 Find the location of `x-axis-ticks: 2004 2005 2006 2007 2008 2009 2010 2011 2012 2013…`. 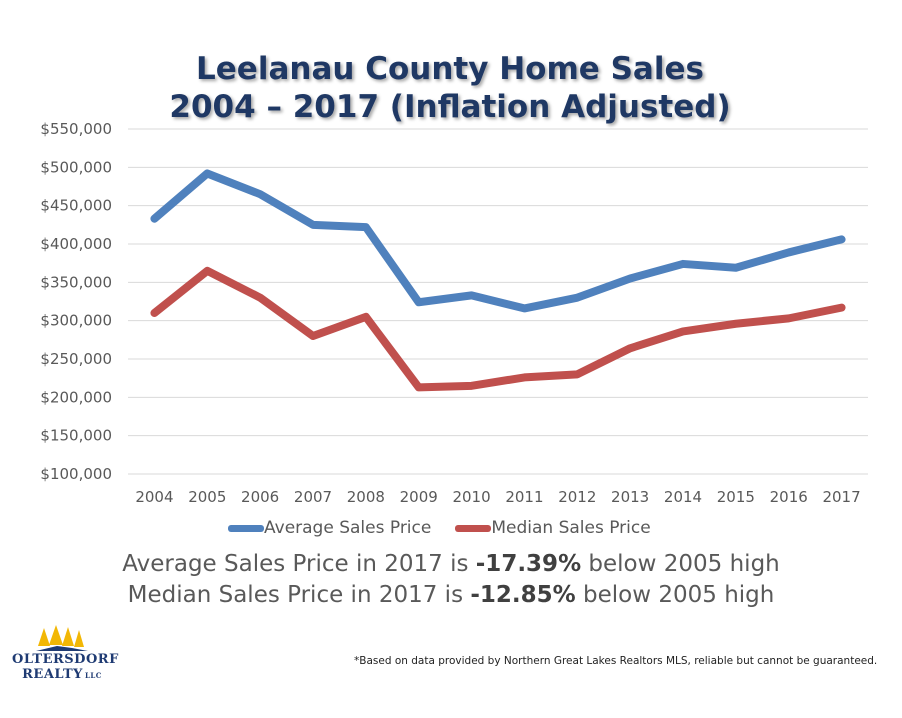

x-axis-ticks: 2004 2005 2006 2007 2008 2009 2010 2011 2012 2013… is located at coordinates (497, 497).